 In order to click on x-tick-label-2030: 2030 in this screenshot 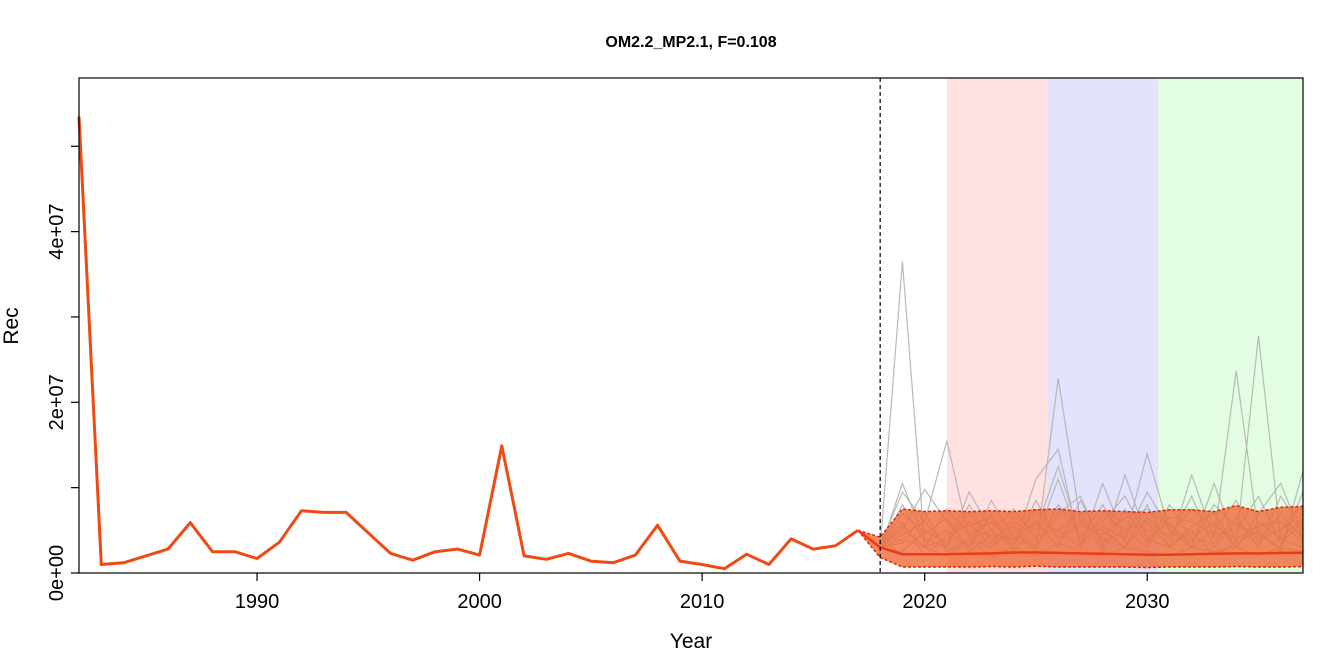, I will do `click(1147, 602)`.